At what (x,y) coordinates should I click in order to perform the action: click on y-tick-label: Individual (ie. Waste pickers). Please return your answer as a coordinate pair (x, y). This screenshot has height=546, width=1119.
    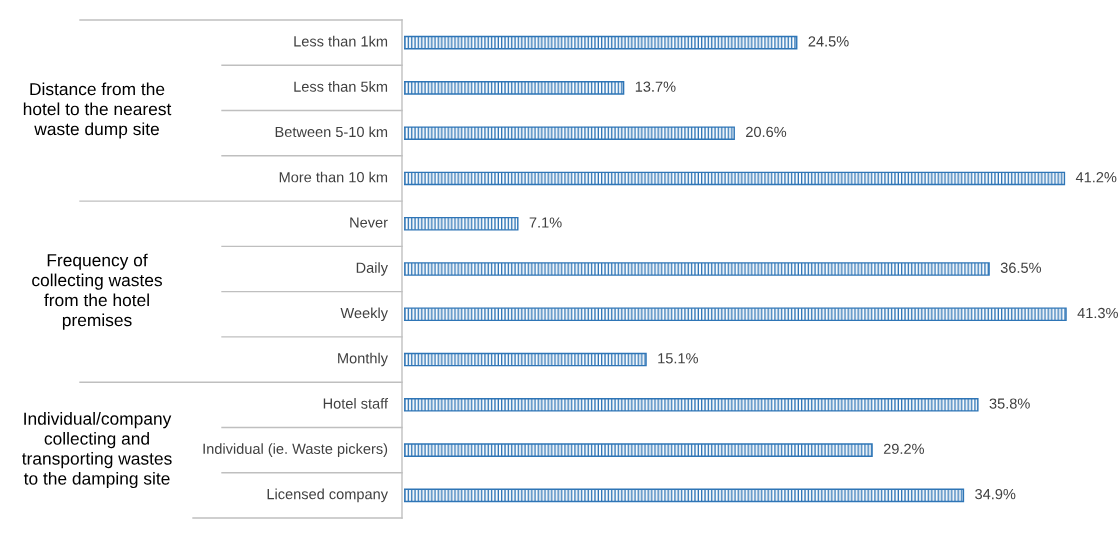
    Looking at the image, I should click on (295, 450).